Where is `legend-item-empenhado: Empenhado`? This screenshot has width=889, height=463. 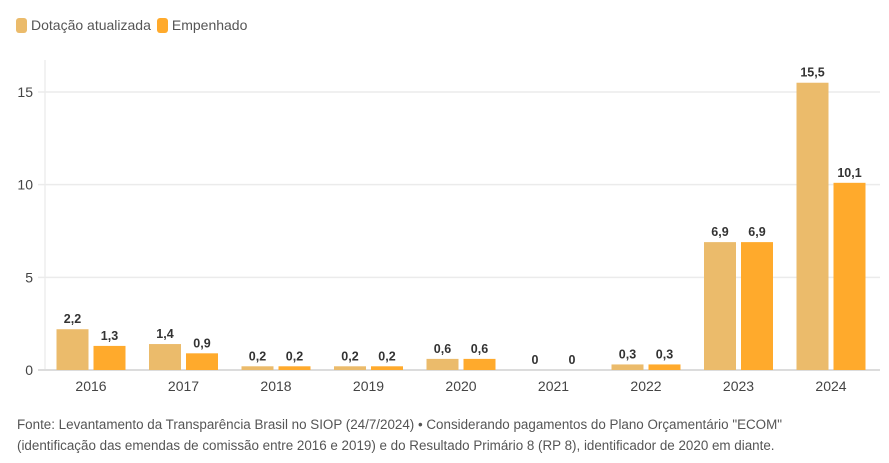 legend-item-empenhado: Empenhado is located at coordinates (202, 25).